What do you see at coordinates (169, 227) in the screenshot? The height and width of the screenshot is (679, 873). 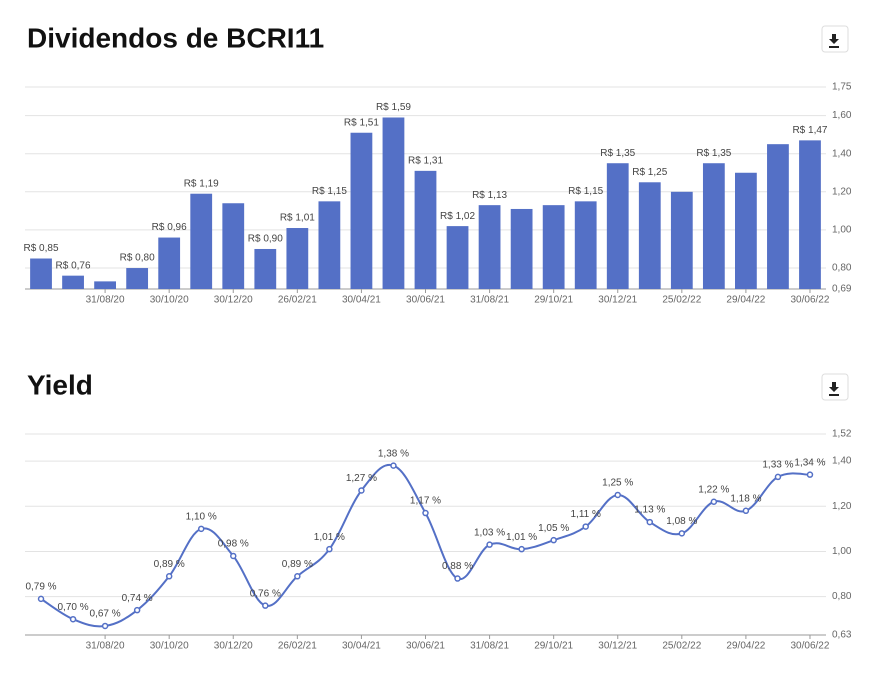 I see `data-label: R$ 0,96` at bounding box center [169, 227].